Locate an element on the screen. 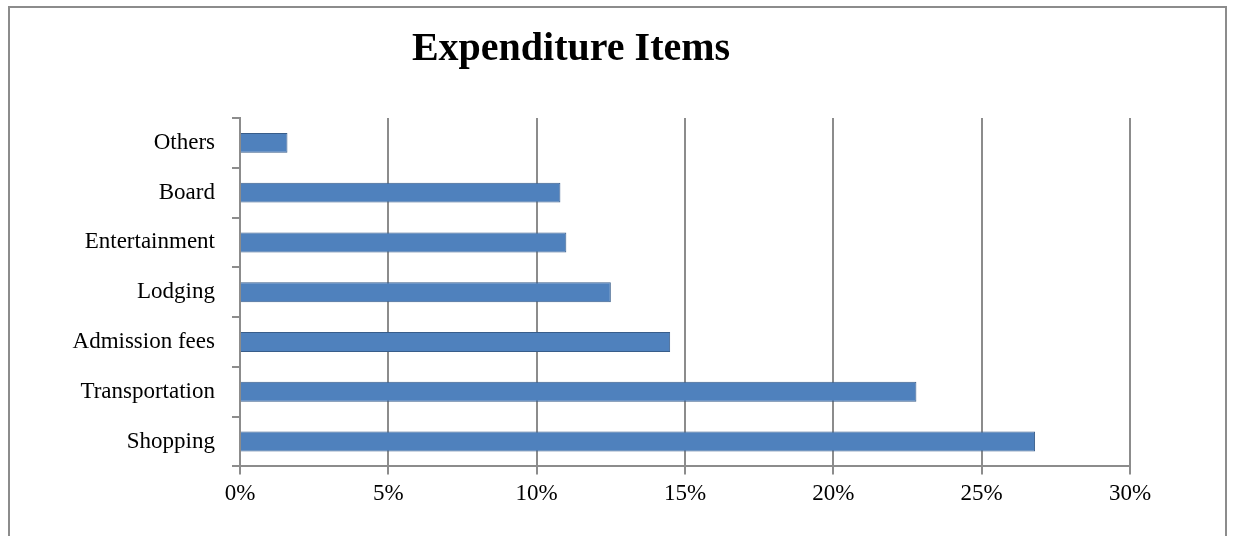  y-tick-label: Board is located at coordinates (187, 191).